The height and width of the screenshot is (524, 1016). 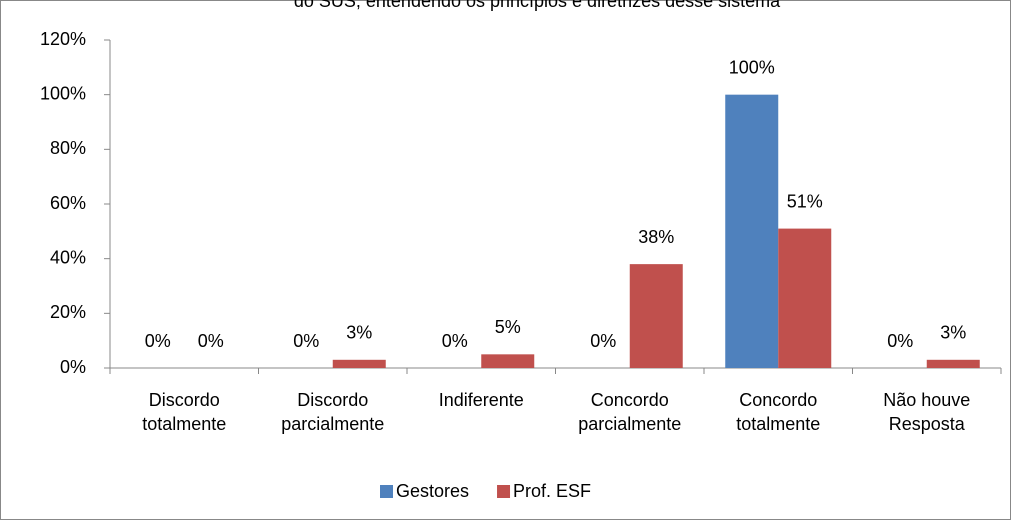 What do you see at coordinates (481, 400) in the screenshot?
I see `x-tick-label: Indiferente` at bounding box center [481, 400].